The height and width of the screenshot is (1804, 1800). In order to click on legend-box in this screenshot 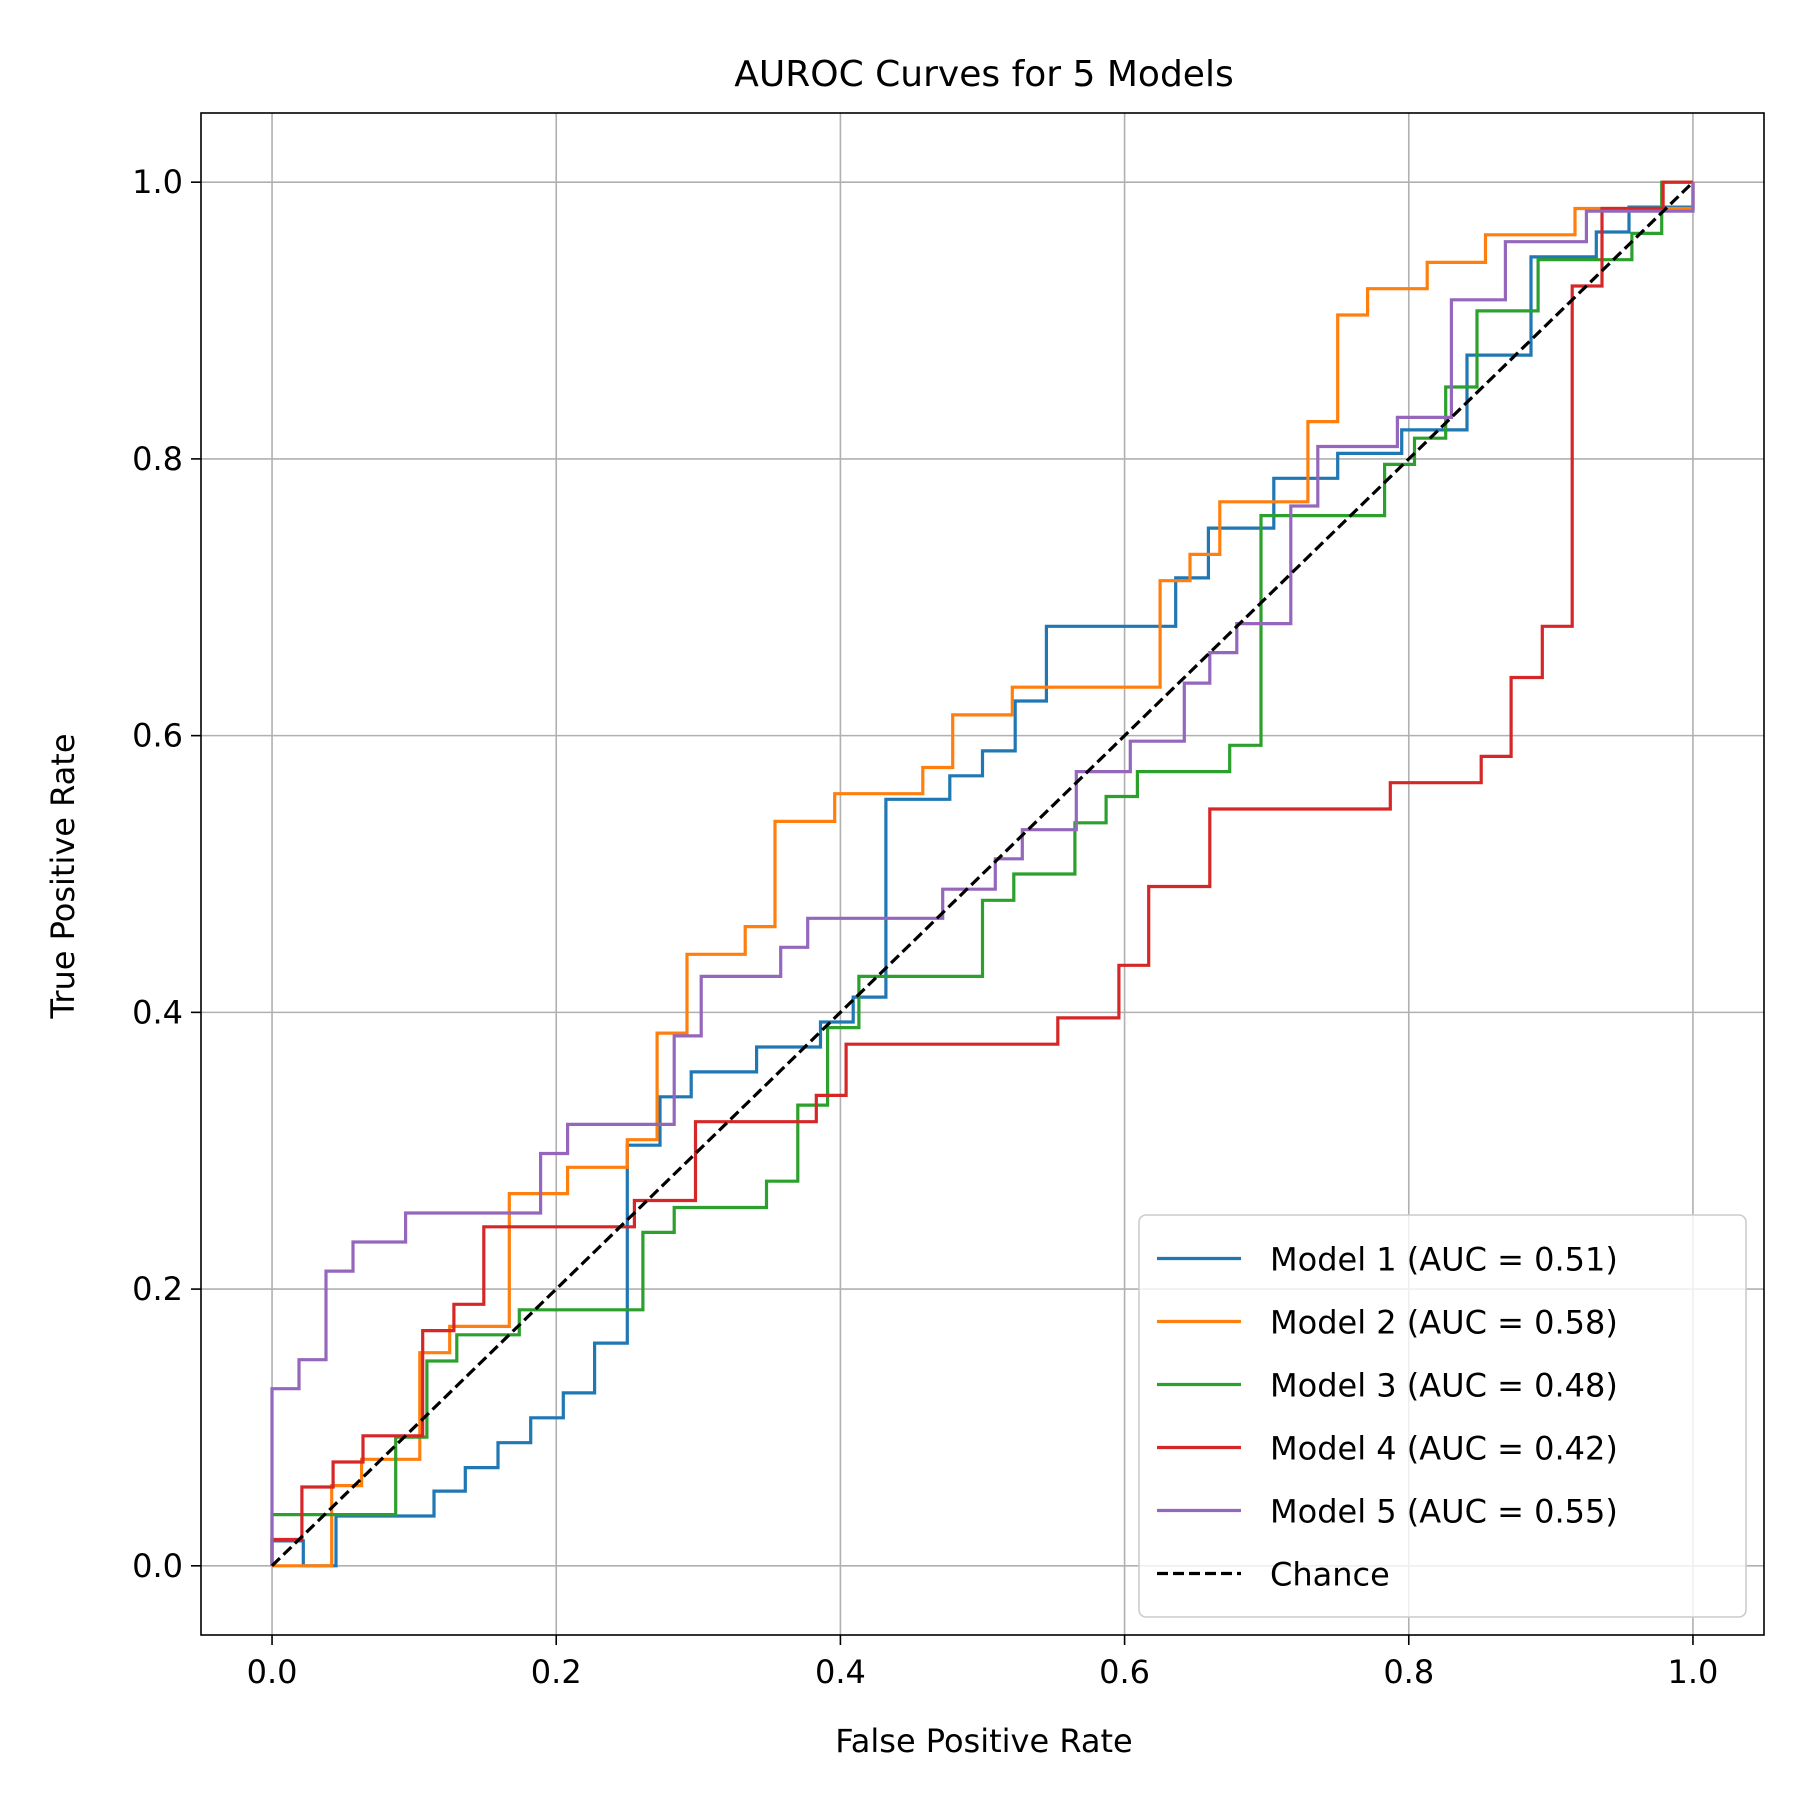, I will do `click(1442, 1416)`.